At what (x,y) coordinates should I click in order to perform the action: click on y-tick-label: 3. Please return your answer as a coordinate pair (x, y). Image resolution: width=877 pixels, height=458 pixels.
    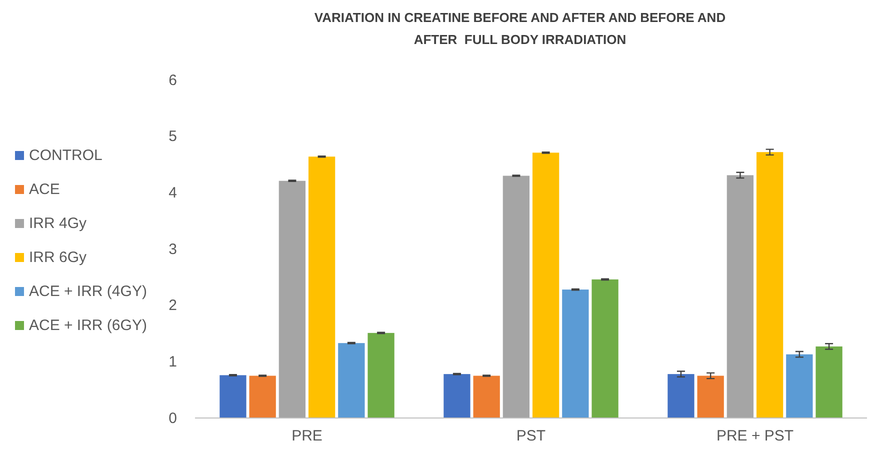
    Looking at the image, I should click on (172, 249).